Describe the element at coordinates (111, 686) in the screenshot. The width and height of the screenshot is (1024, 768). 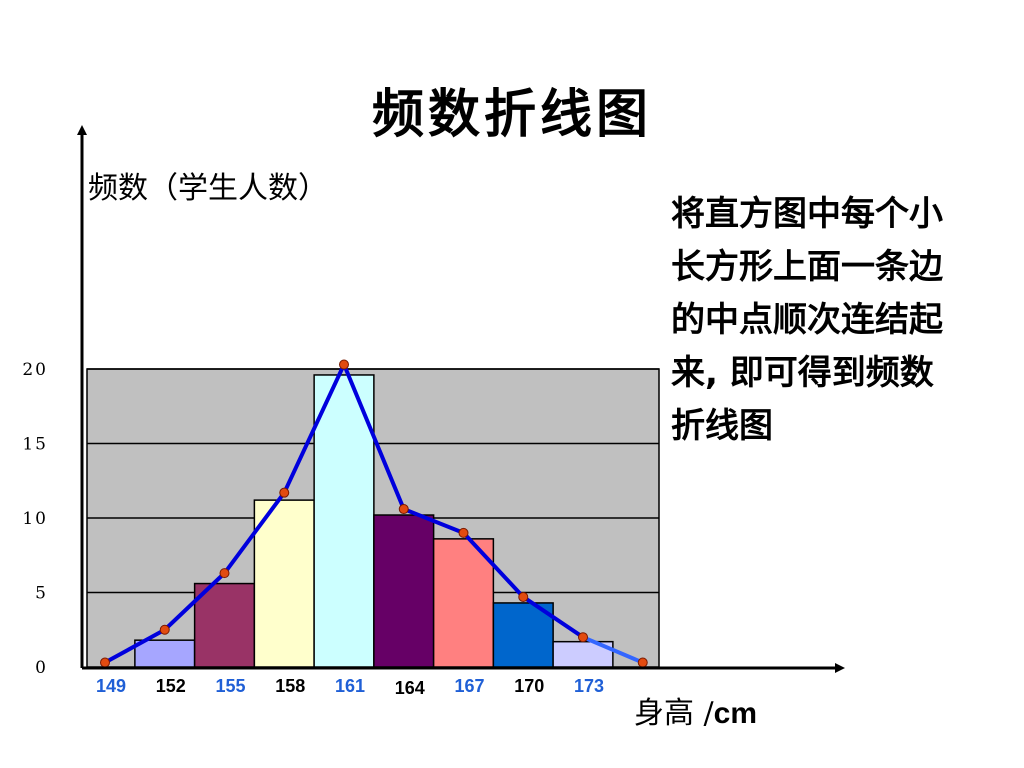
I see `x-tick-label: 149` at that location.